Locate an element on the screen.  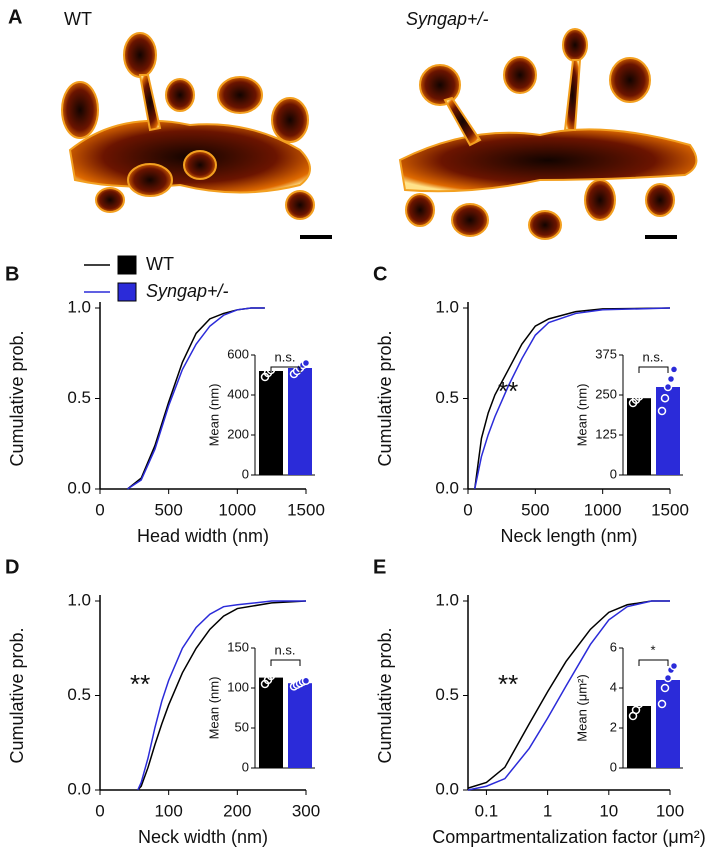
x-tick-label: 300 is located at coordinates (306, 810).